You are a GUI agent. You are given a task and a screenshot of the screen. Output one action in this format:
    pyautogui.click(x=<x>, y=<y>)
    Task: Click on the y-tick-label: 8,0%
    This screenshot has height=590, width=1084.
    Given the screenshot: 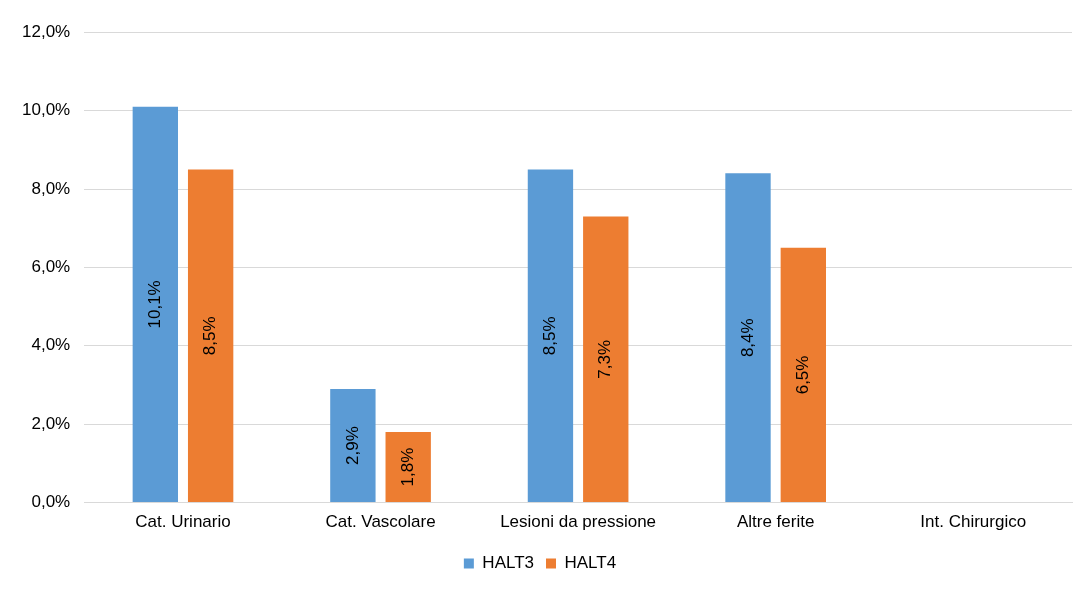 What is the action you would take?
    pyautogui.click(x=51, y=188)
    